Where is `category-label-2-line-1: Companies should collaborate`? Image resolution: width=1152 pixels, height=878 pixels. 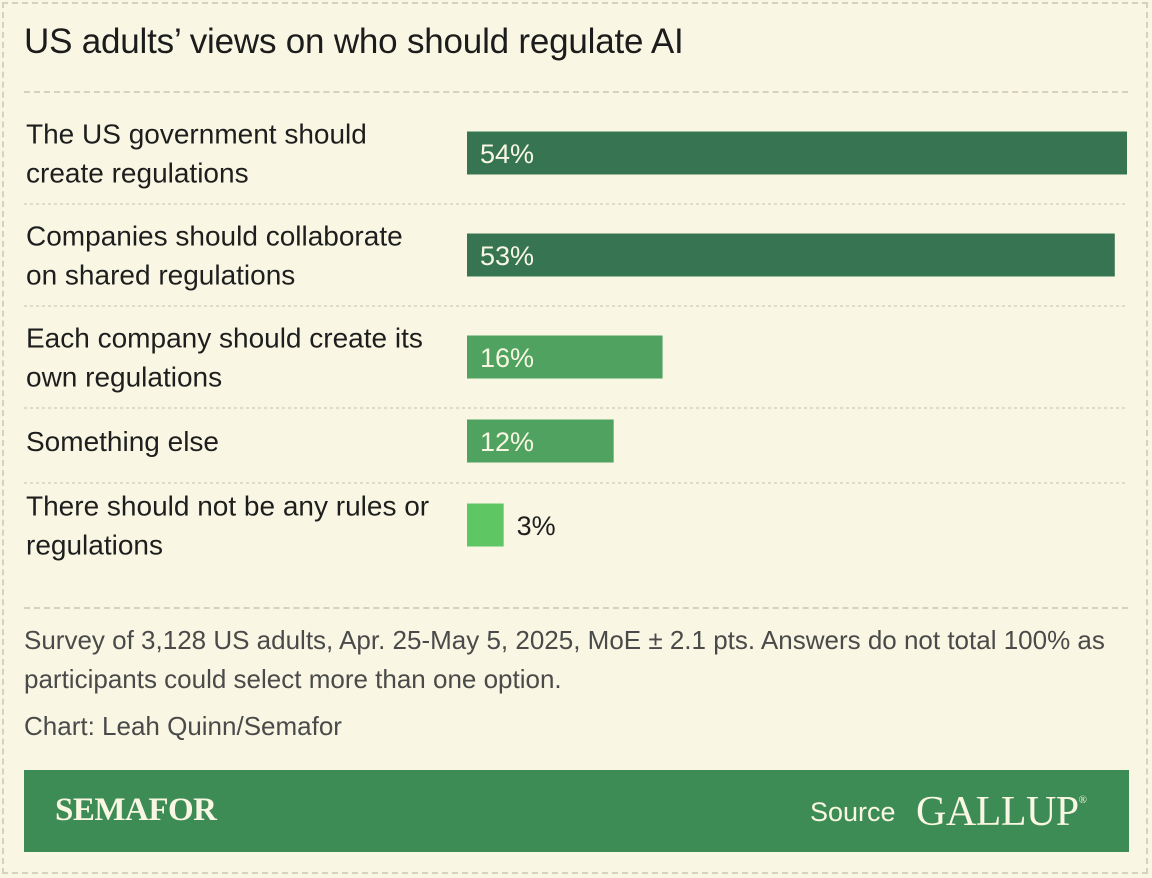
category-label-2-line-1: Companies should collaborate is located at coordinates (214, 236).